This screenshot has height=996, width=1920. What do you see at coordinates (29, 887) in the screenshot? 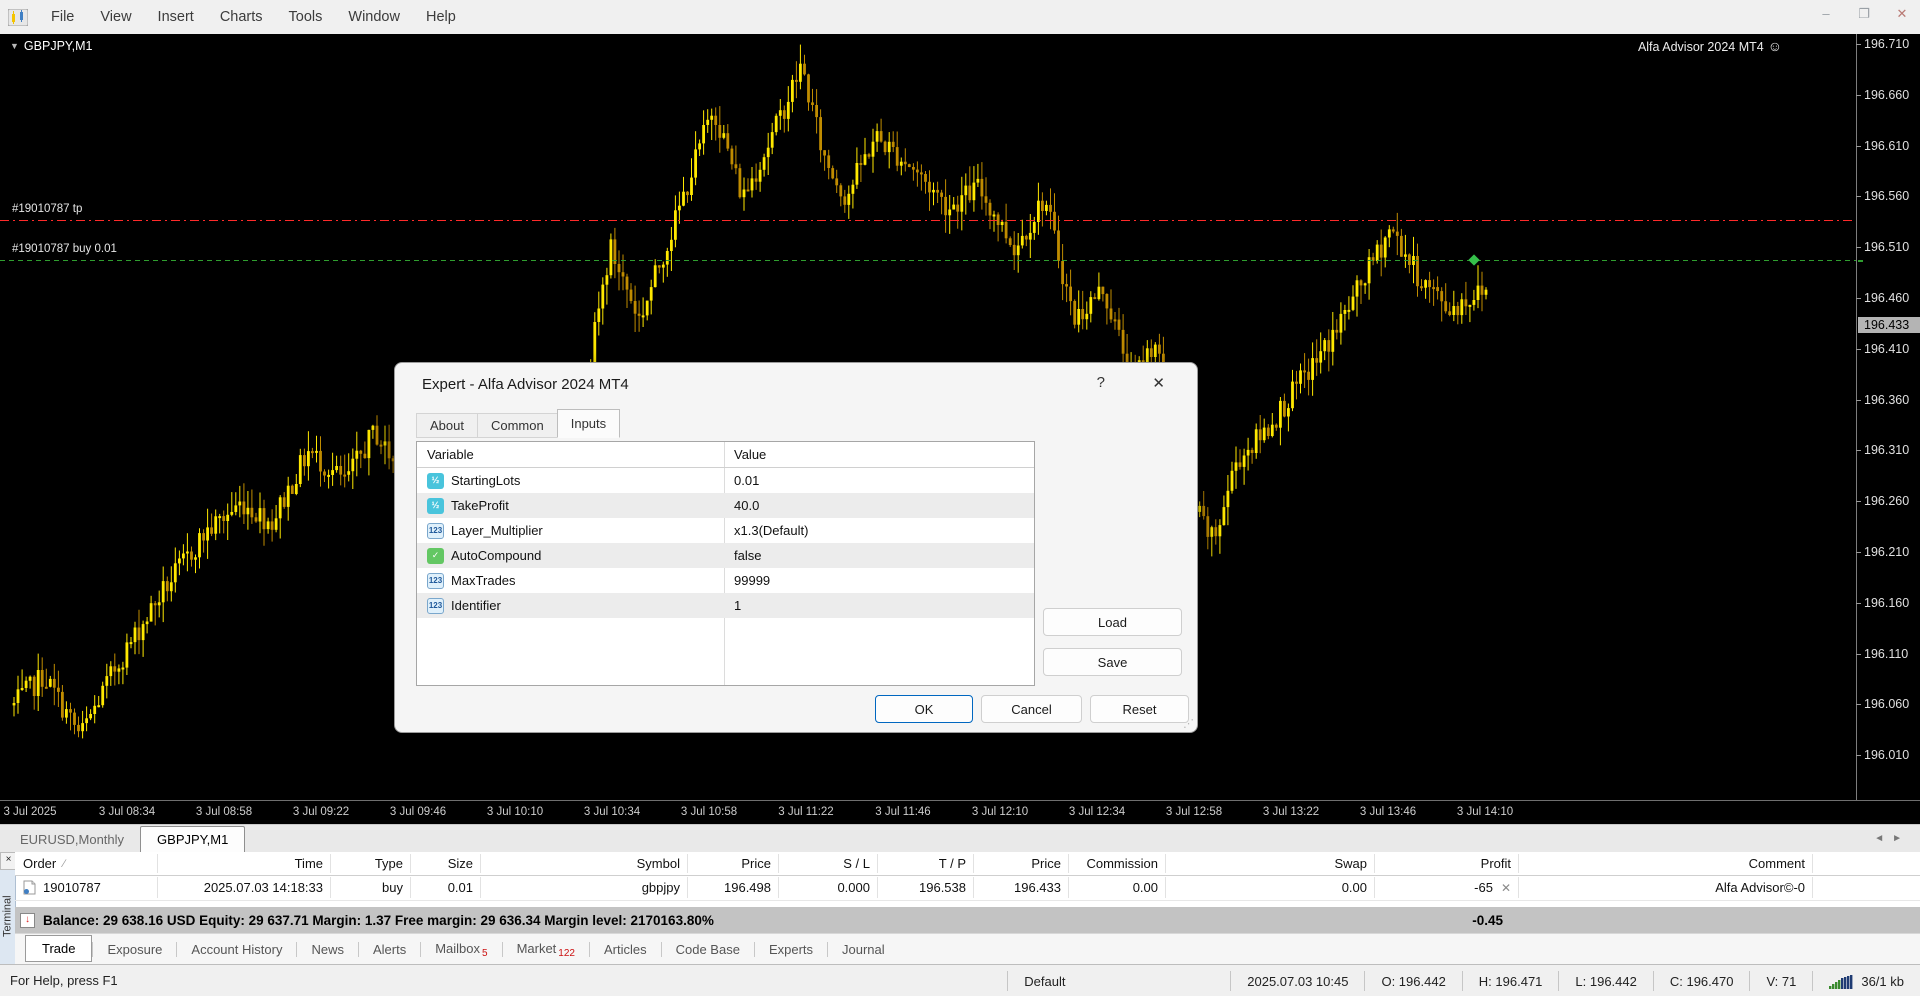
I see `order-ticket-icon` at bounding box center [29, 887].